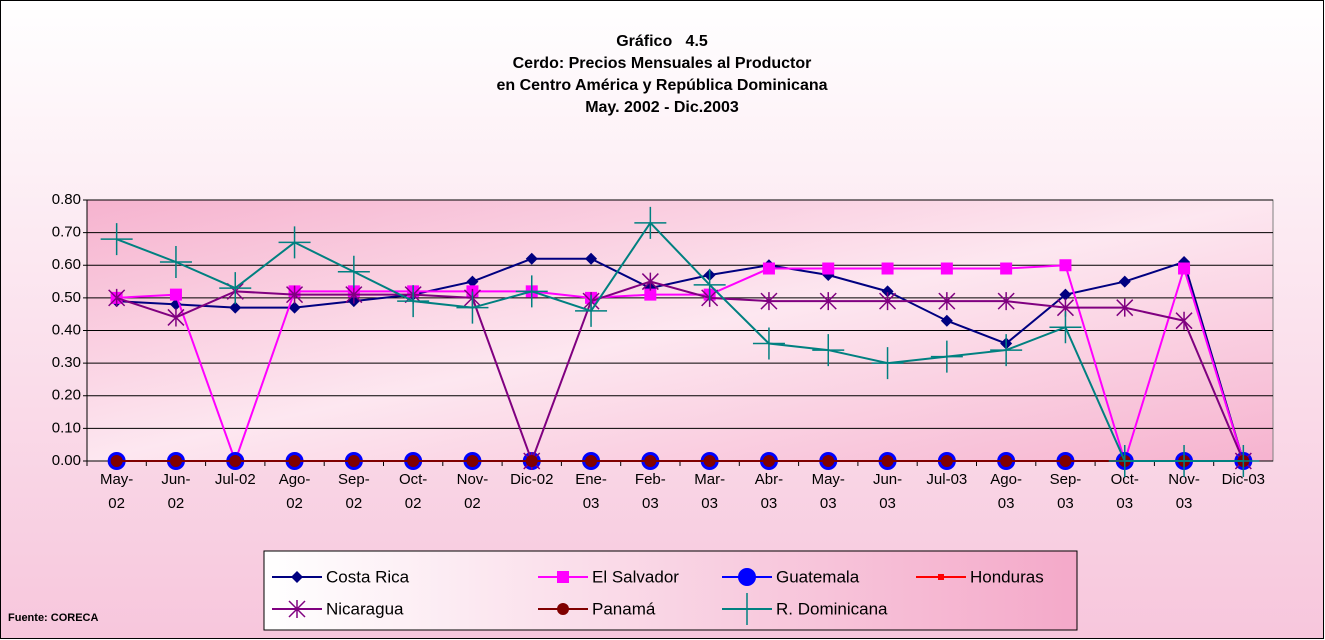 The width and height of the screenshot is (1325, 640). I want to click on y-tick-label: 0.50, so click(66, 297).